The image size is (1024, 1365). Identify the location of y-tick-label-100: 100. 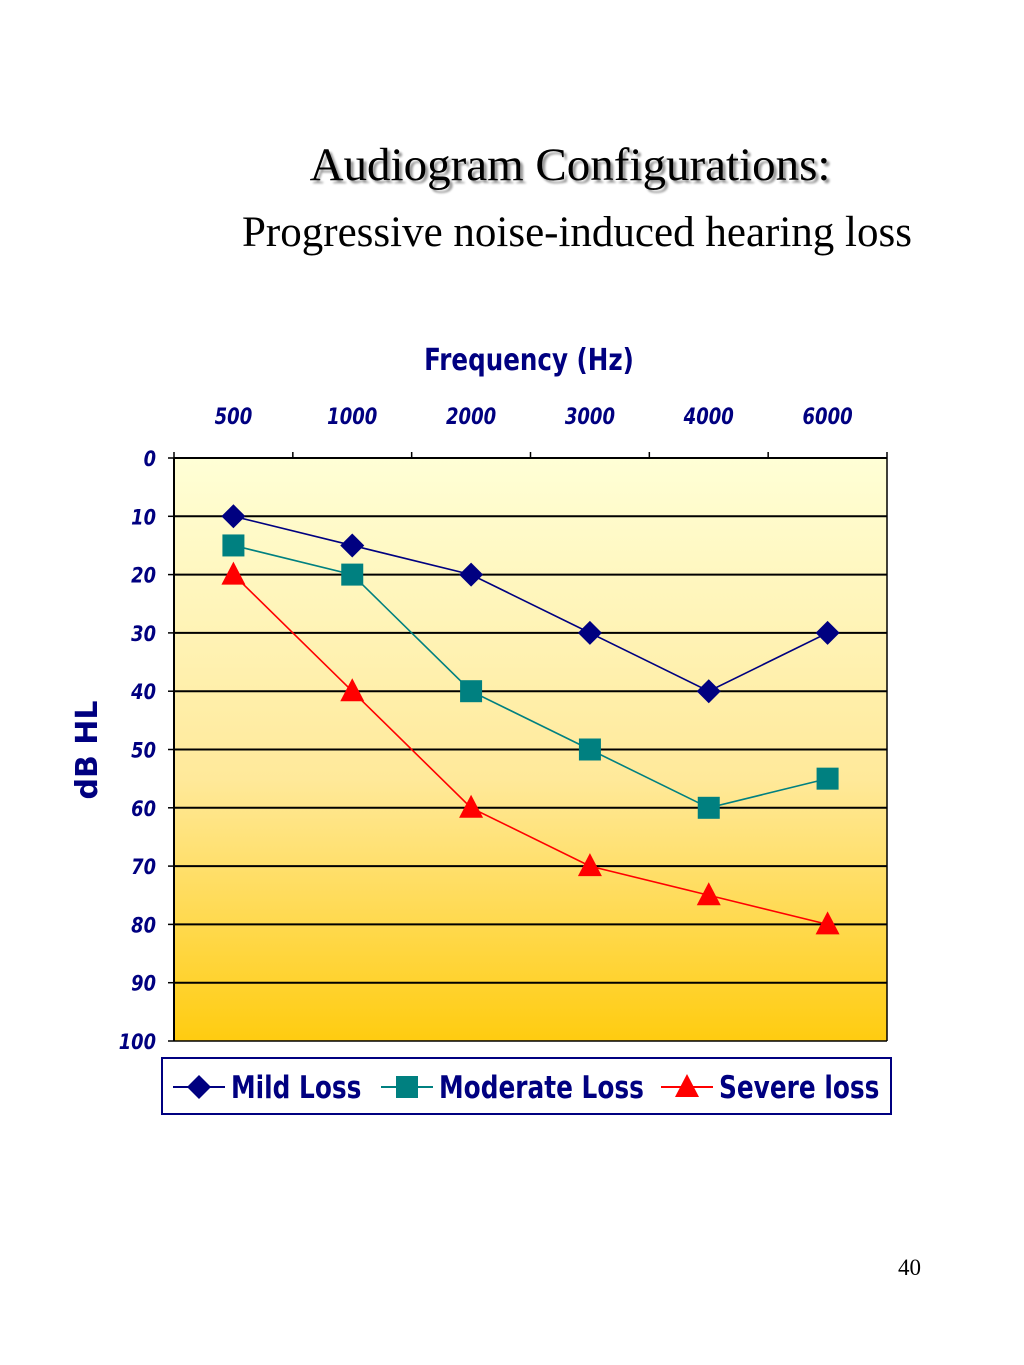
(137, 1042).